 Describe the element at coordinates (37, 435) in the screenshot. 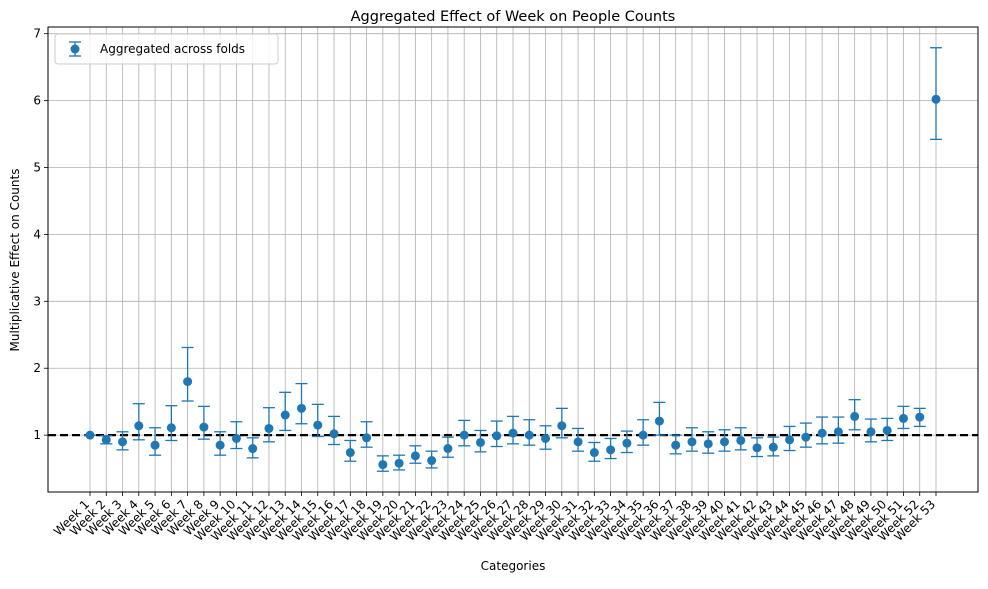

I see `y-tick-label: 1` at that location.